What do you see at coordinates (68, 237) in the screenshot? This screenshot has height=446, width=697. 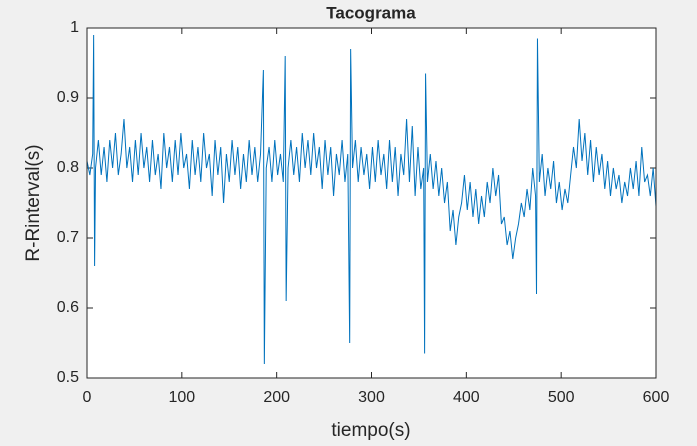 I see `y-tick-label: 0.7` at bounding box center [68, 237].